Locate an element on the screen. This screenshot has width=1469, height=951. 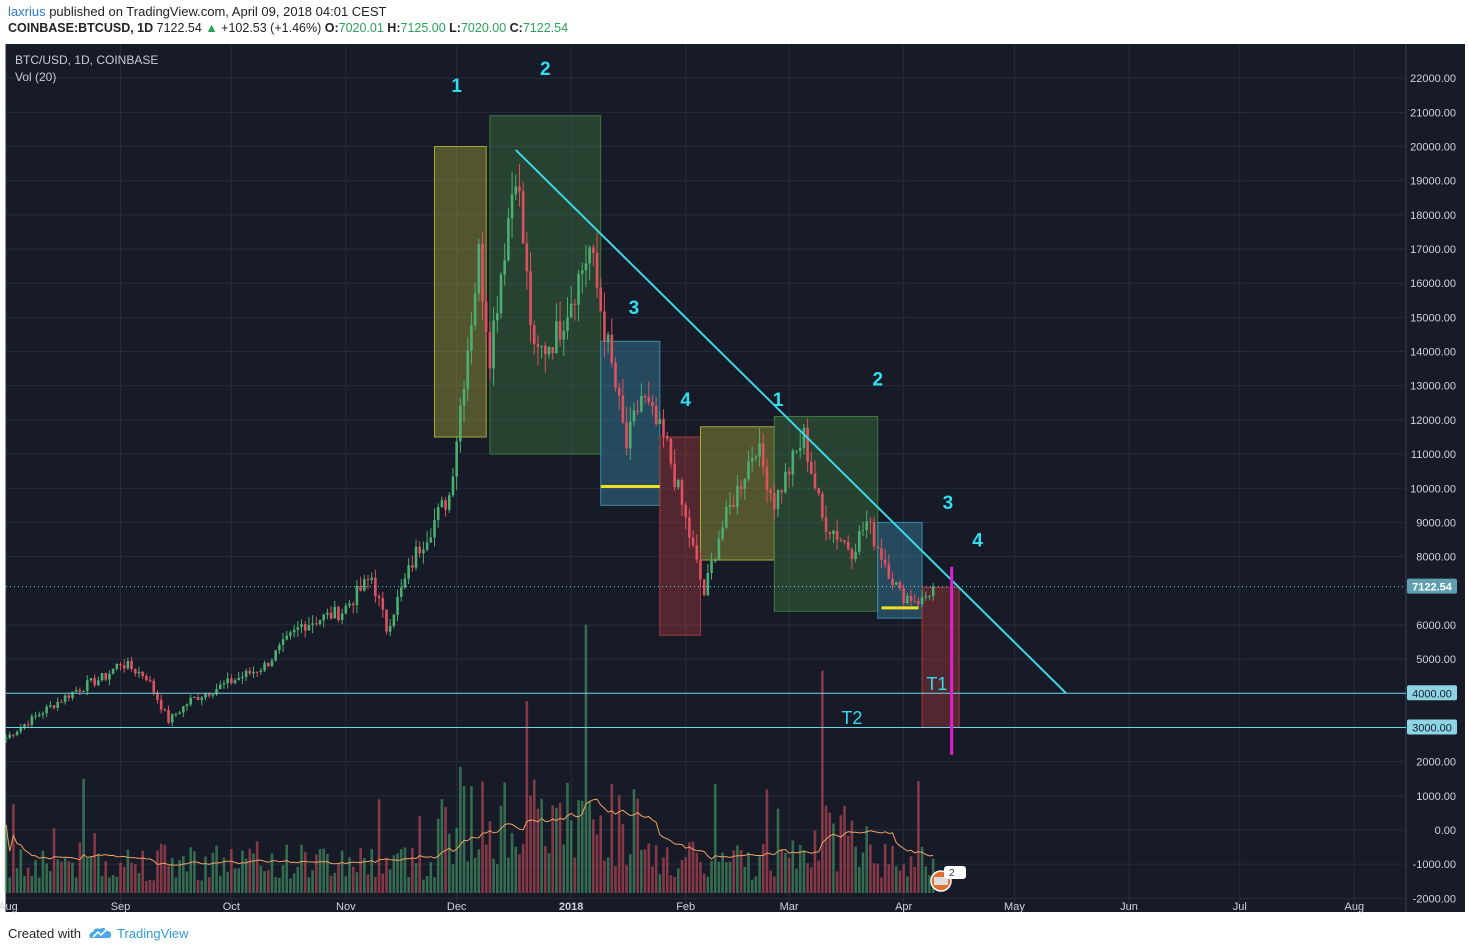
high-label: H: is located at coordinates (394, 28).